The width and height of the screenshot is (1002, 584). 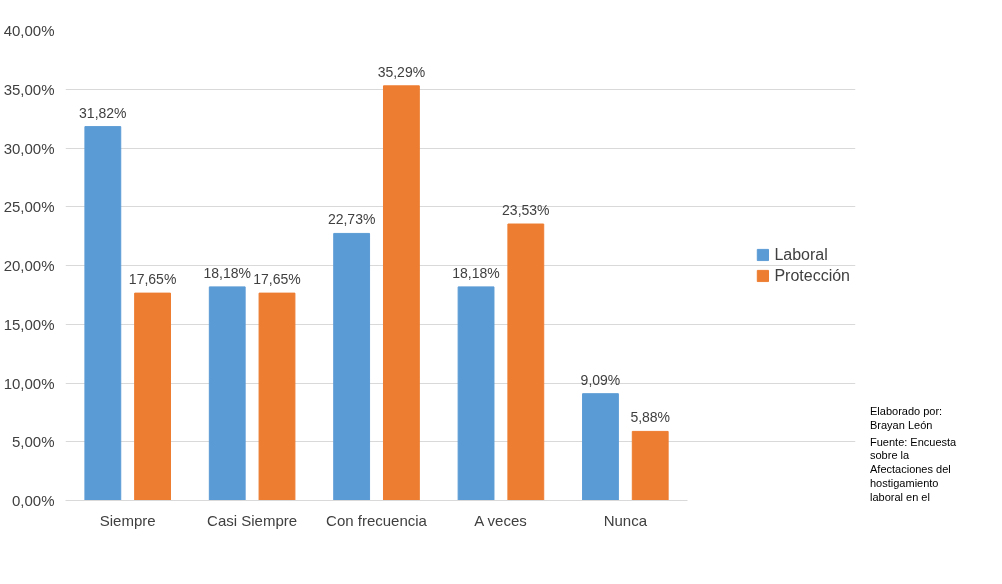 I want to click on text: Elaborado por: Brayan León, so click(x=907, y=419).